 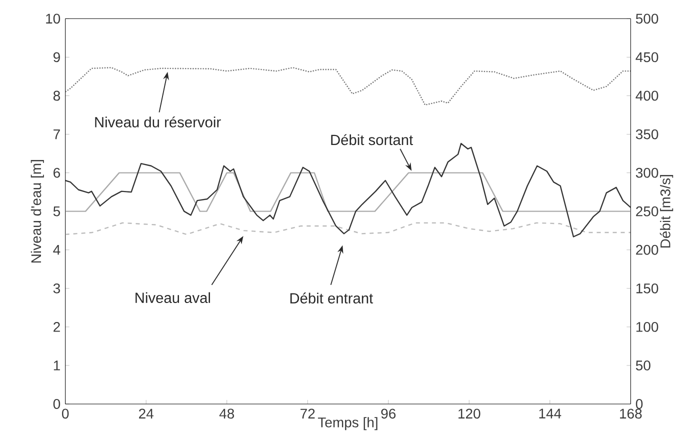 I want to click on y-tick-label: 7, so click(x=57, y=134).